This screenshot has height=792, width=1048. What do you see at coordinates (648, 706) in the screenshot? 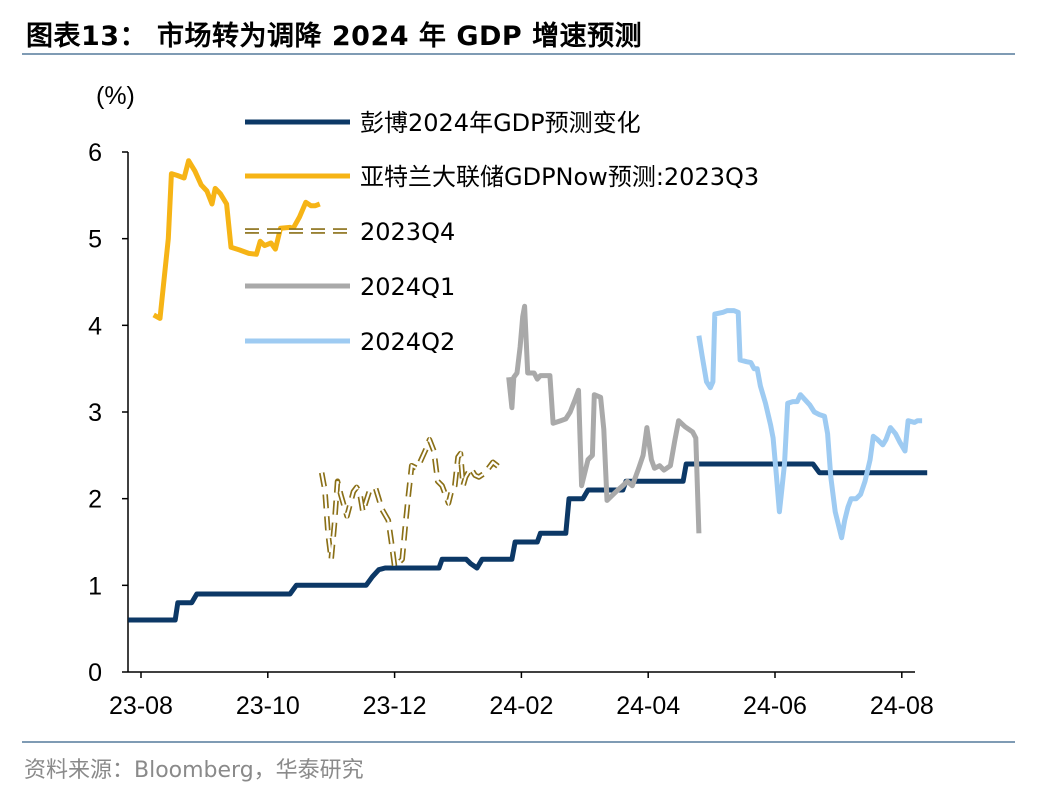
I see `x-tick-label: 24-04` at bounding box center [648, 706].